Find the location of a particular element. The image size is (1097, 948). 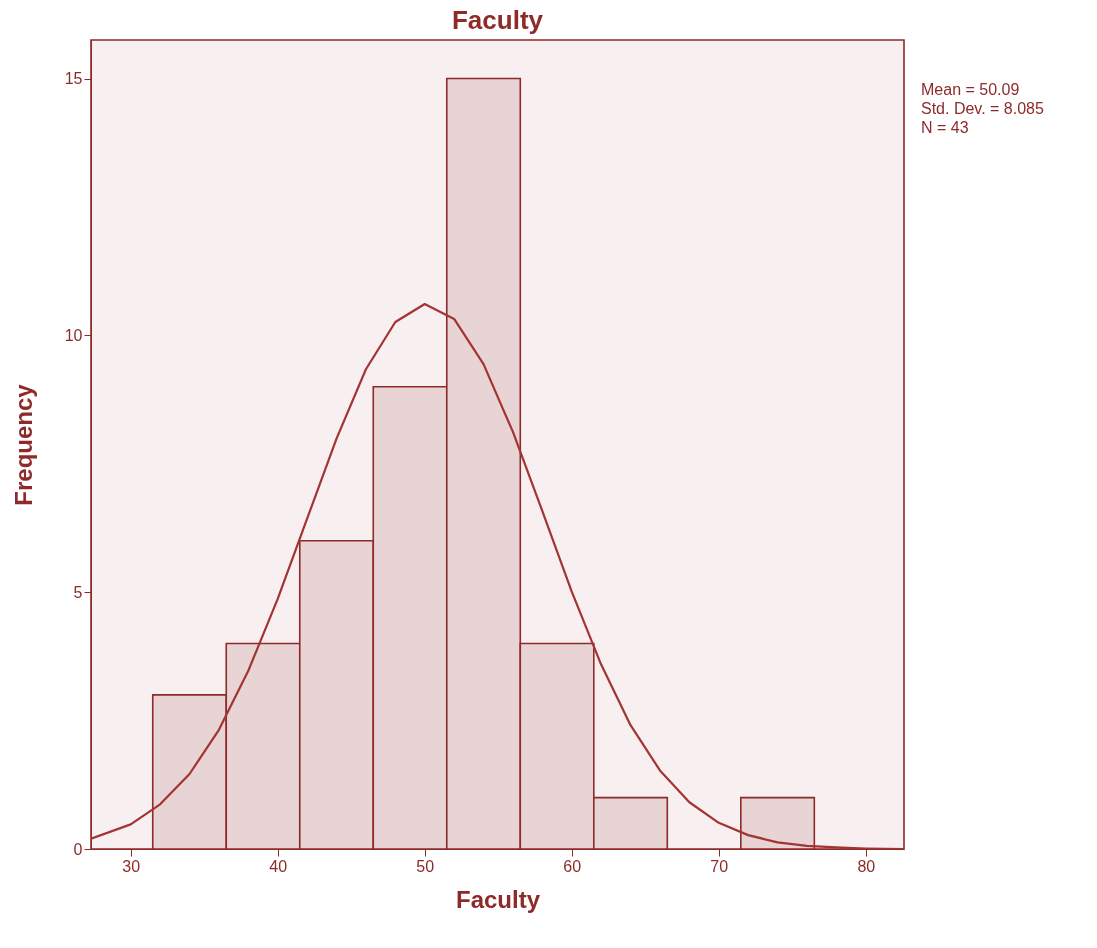

chart-title: Faculty is located at coordinates (497, 20).